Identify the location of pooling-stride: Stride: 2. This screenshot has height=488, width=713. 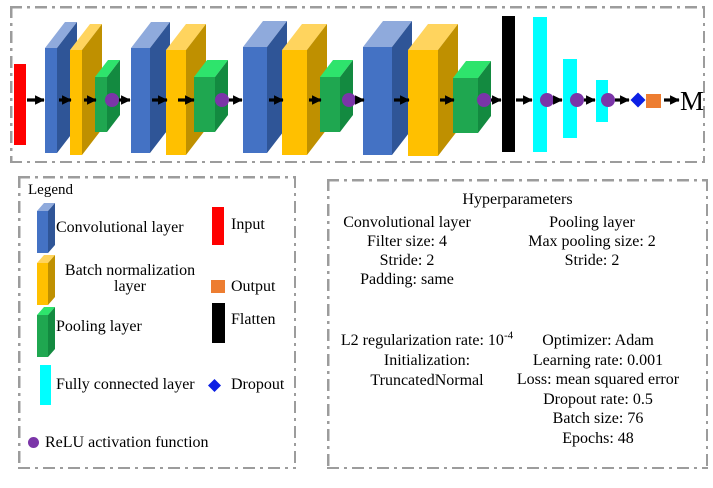
(592, 260).